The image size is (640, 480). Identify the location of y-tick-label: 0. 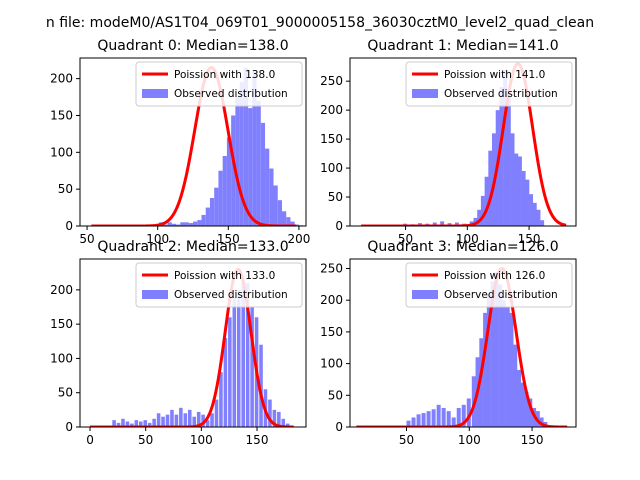
(69, 427).